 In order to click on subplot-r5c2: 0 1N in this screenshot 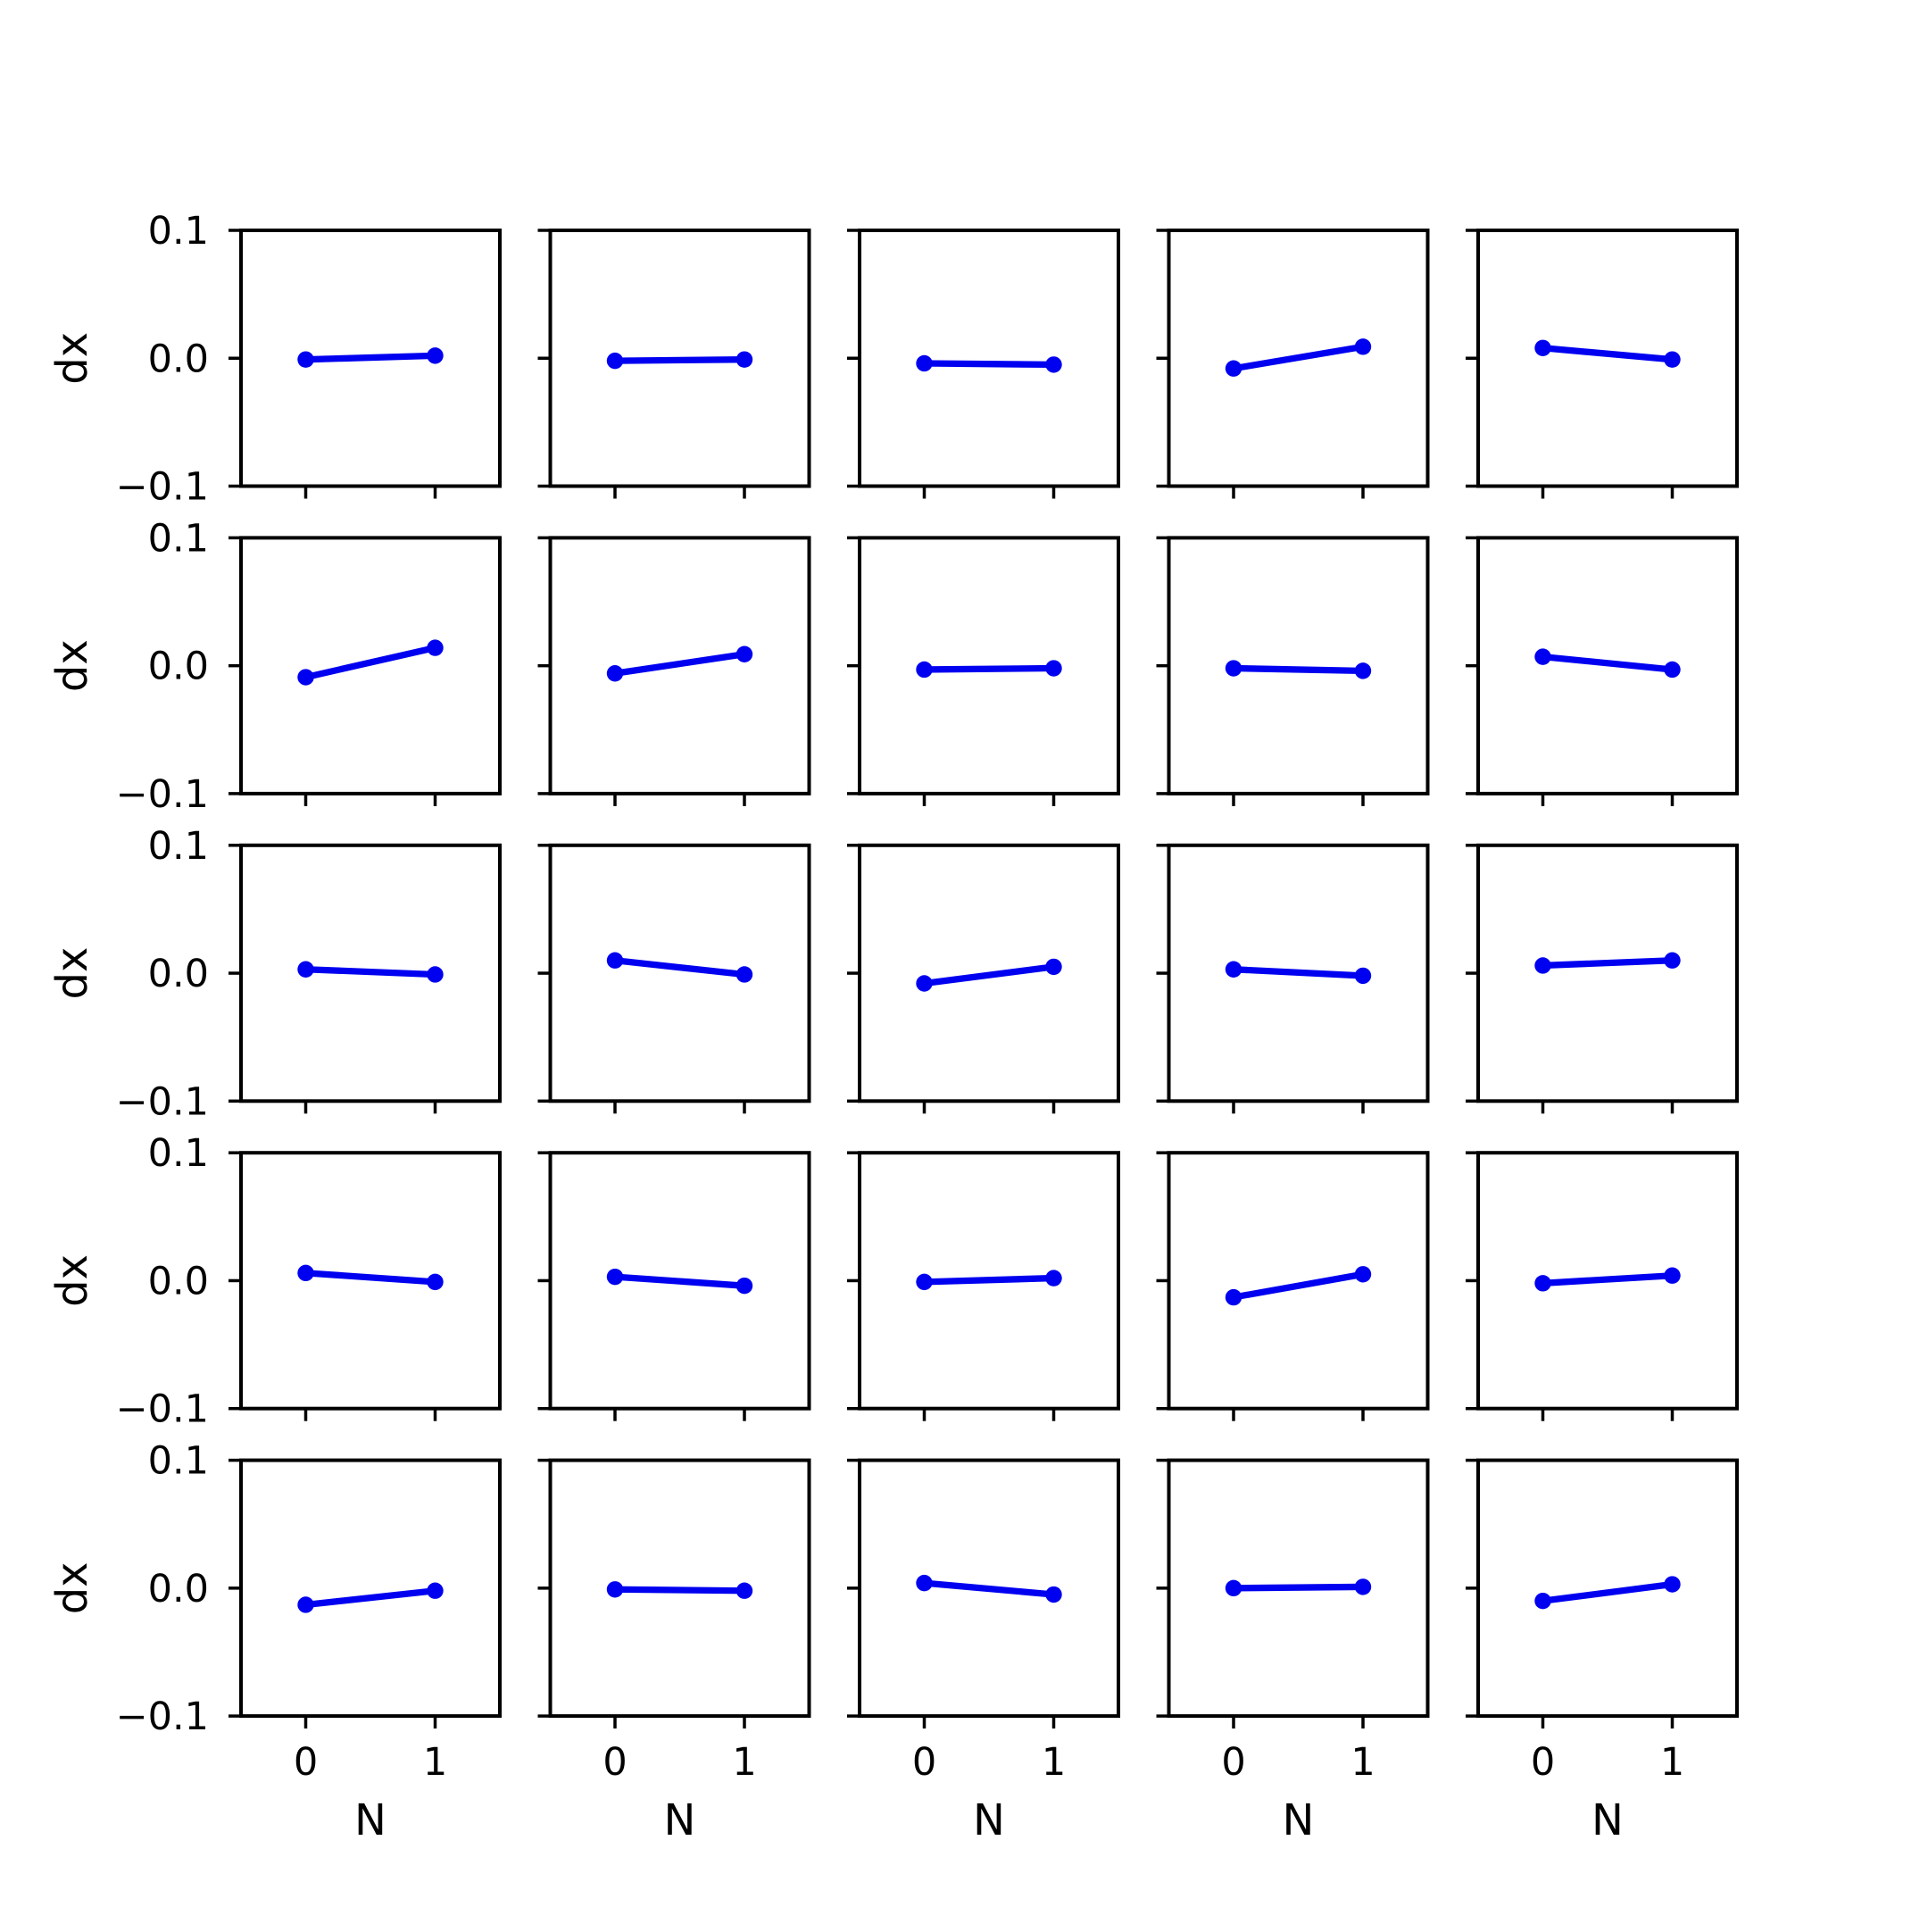, I will do `click(674, 1651)`.